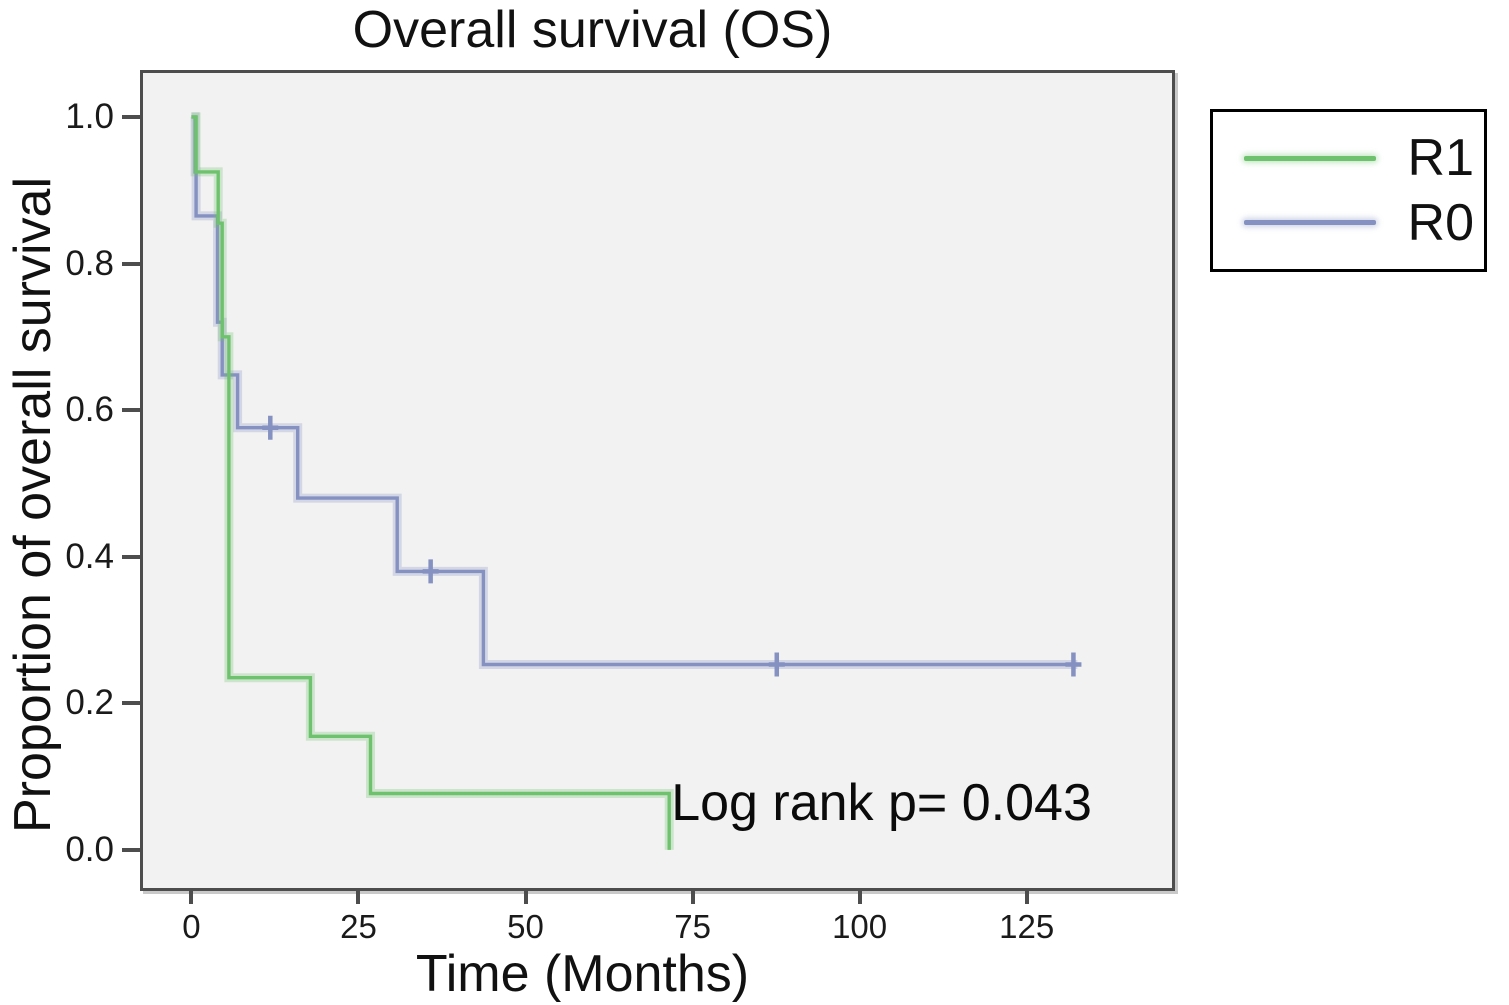 The image size is (1509, 1005). What do you see at coordinates (89, 410) in the screenshot?
I see `y-tick-label: 0.6` at bounding box center [89, 410].